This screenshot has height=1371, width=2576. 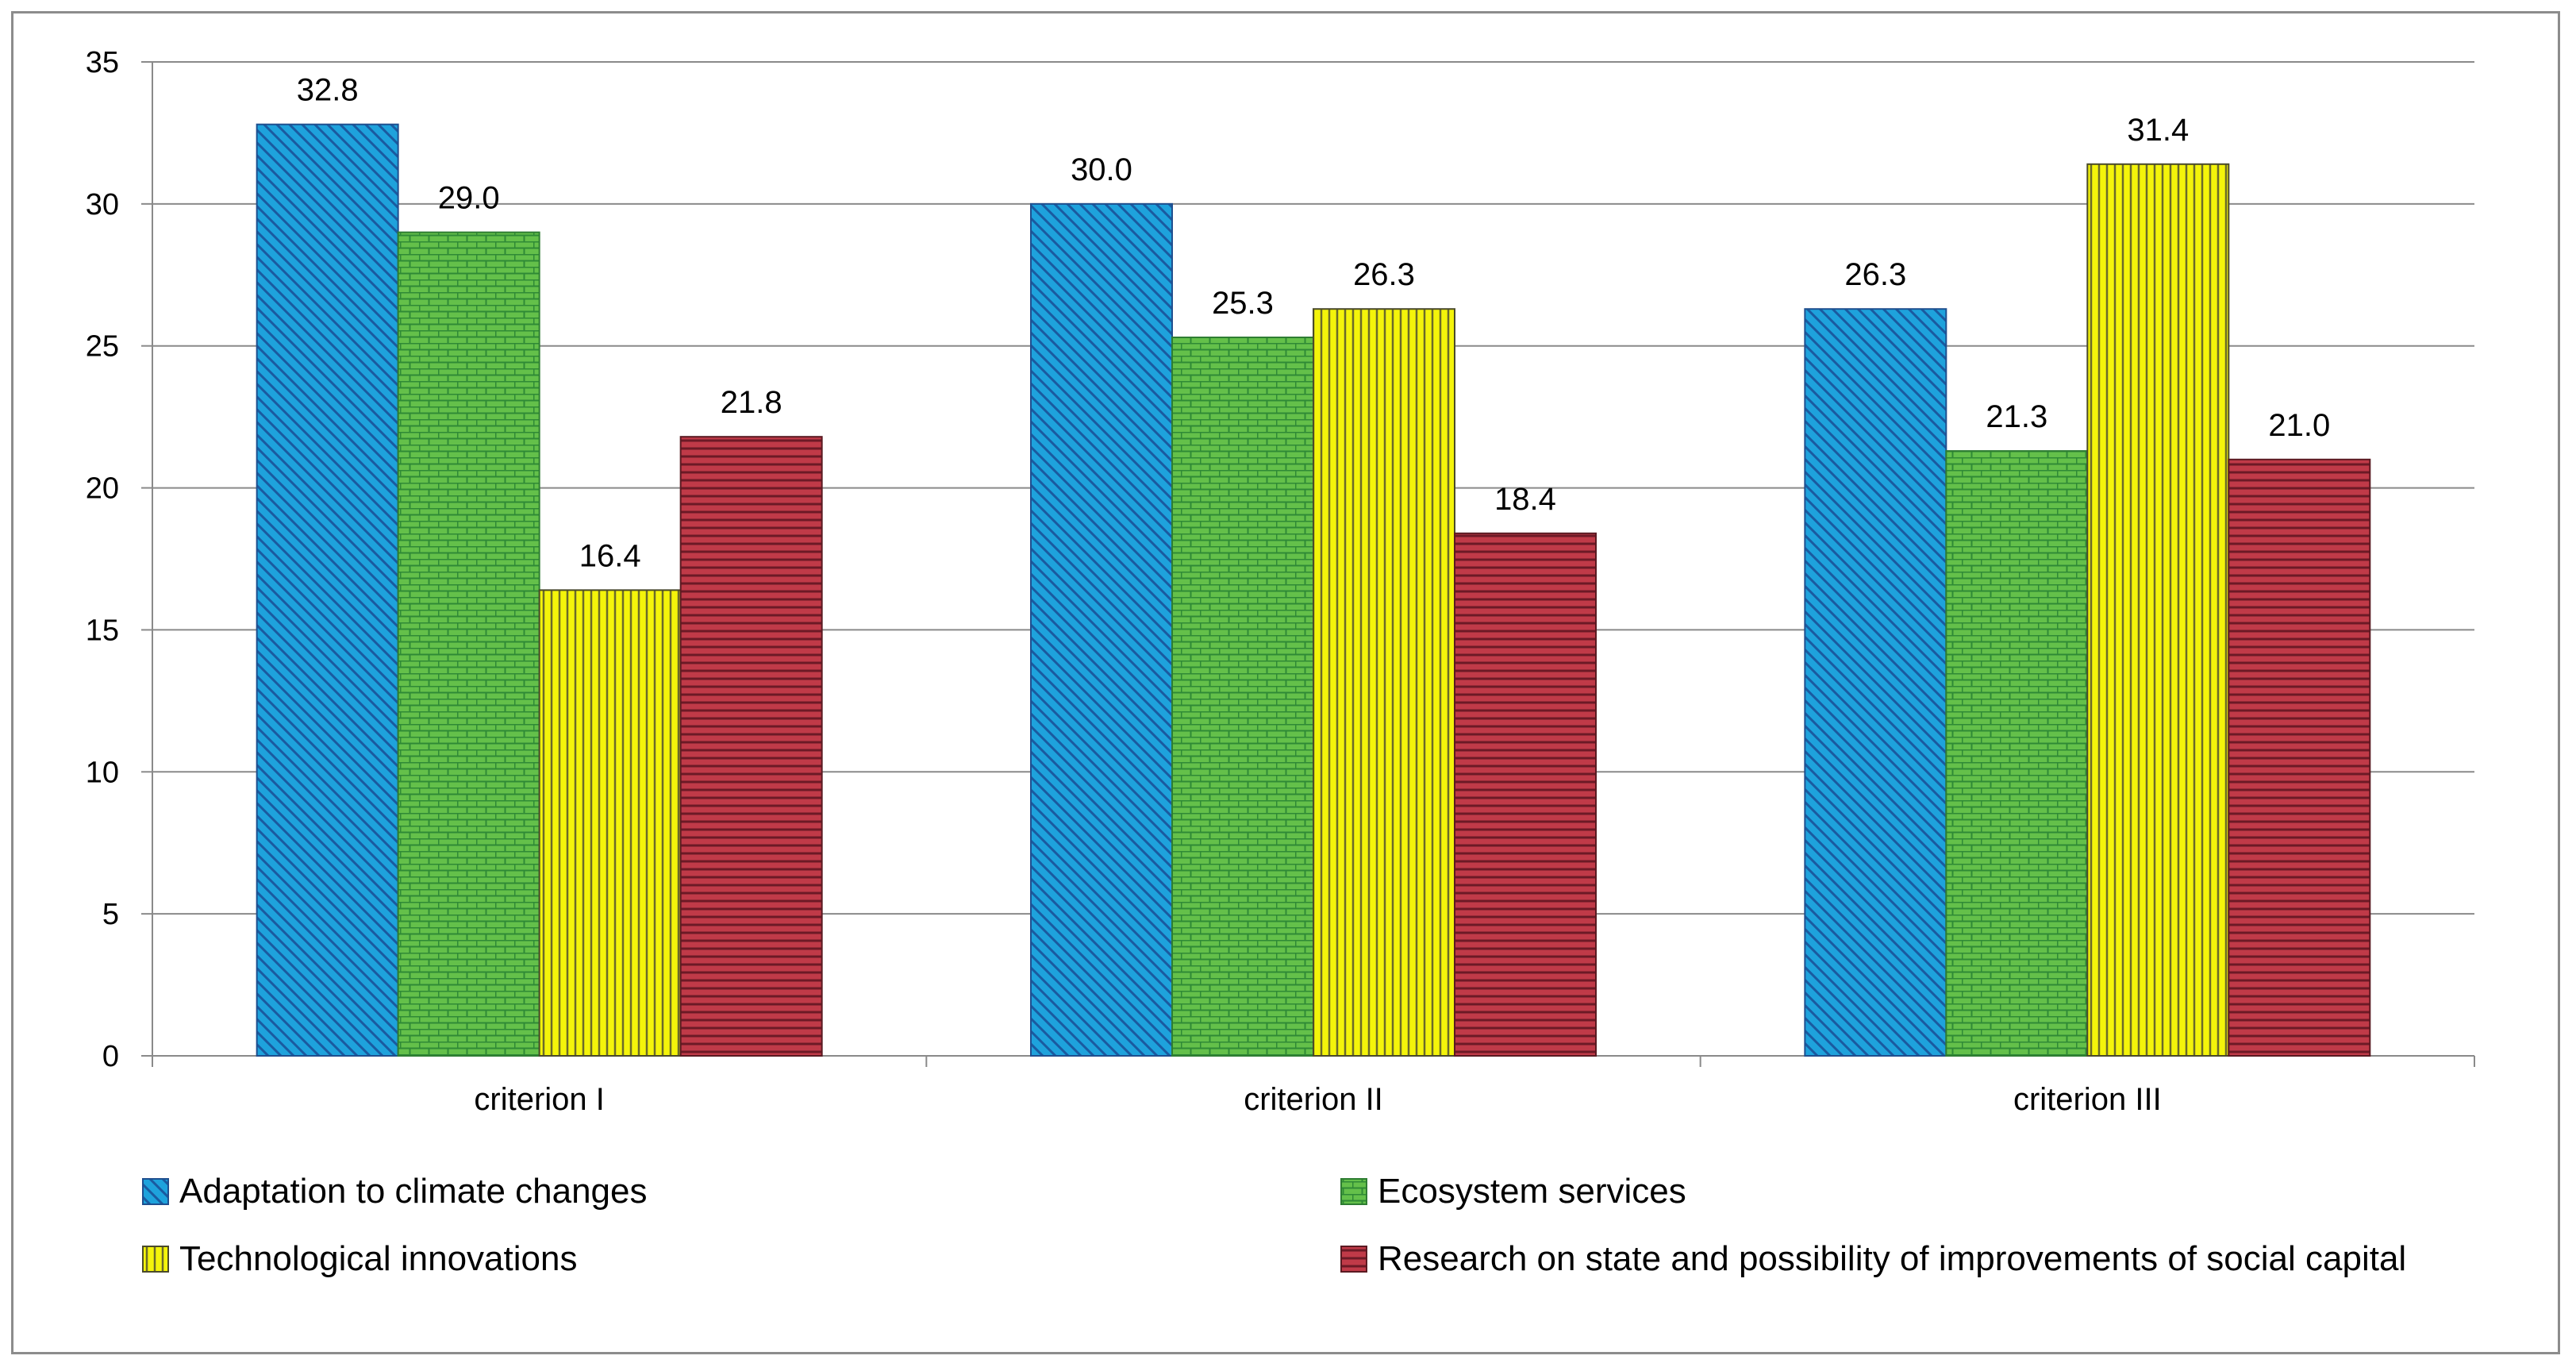 What do you see at coordinates (378, 1258) in the screenshot?
I see `legend-label: Technological innovations` at bounding box center [378, 1258].